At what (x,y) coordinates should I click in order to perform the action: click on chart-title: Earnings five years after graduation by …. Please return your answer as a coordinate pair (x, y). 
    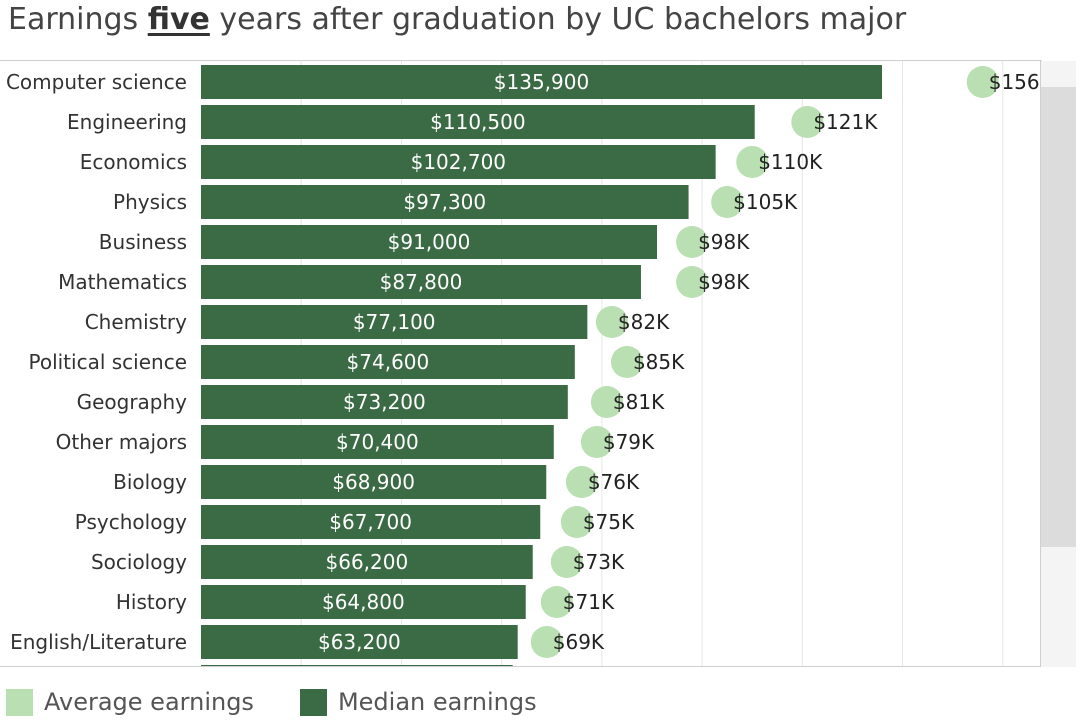
    Looking at the image, I should click on (457, 19).